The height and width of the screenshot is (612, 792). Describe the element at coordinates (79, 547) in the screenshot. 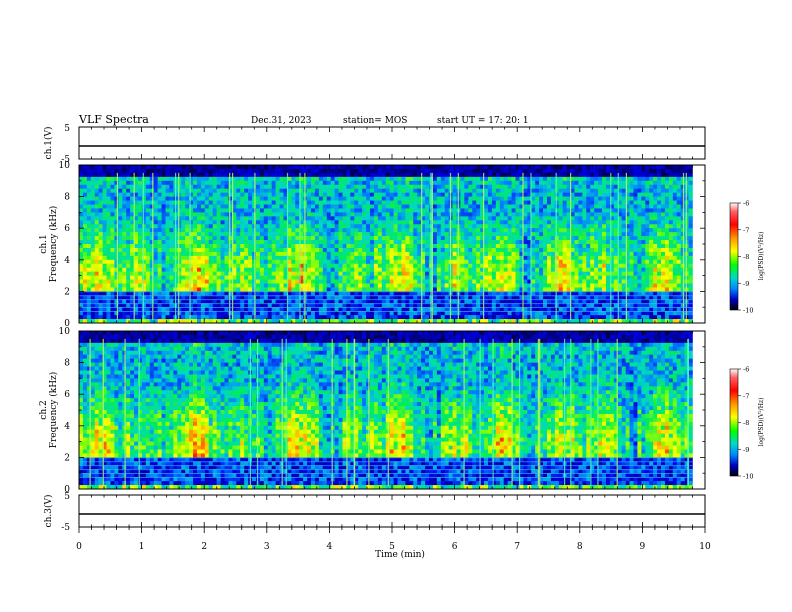

I see `x-tick-label: 0` at that location.